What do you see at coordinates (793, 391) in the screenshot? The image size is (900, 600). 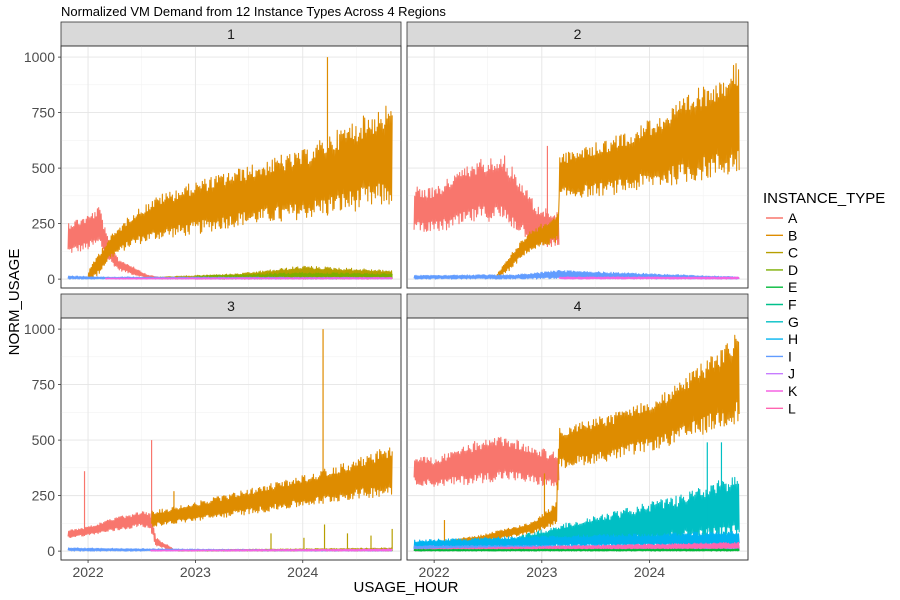 I see `legend-label: K` at bounding box center [793, 391].